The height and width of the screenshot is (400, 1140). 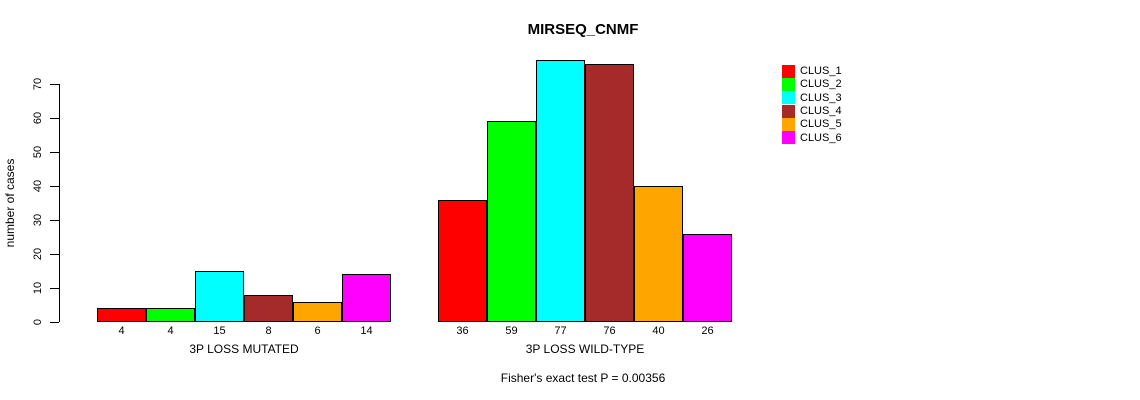 What do you see at coordinates (38, 220) in the screenshot?
I see `y-tick-label: 30` at bounding box center [38, 220].